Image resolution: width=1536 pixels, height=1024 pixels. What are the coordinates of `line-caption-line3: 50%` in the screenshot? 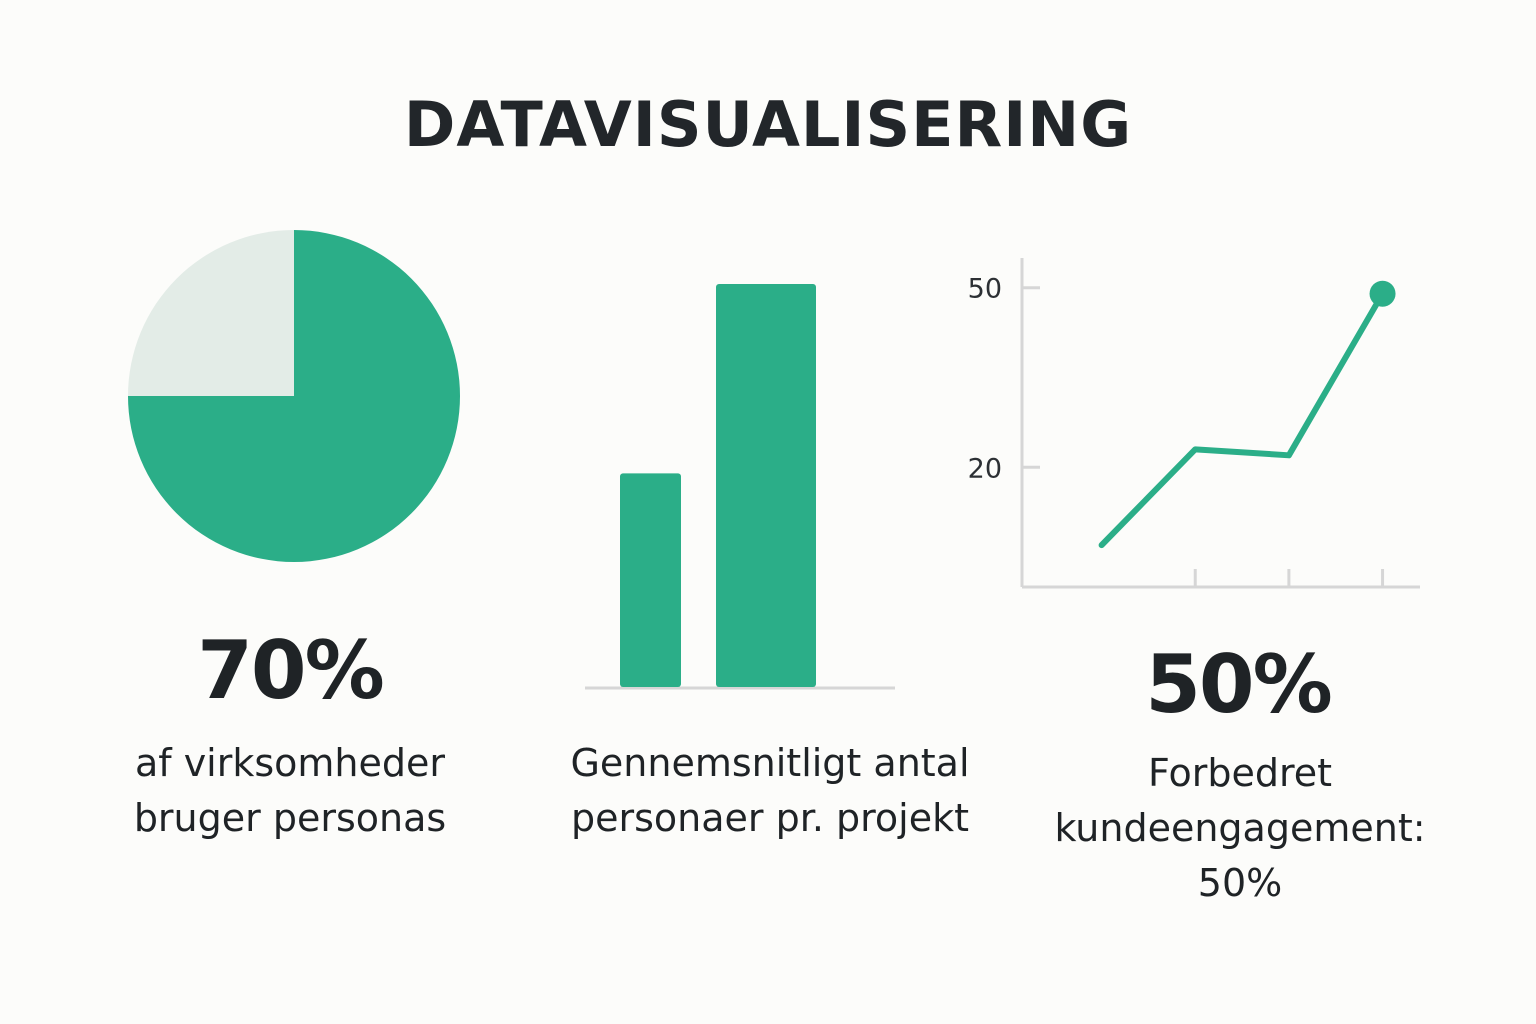 It's located at (1240, 883).